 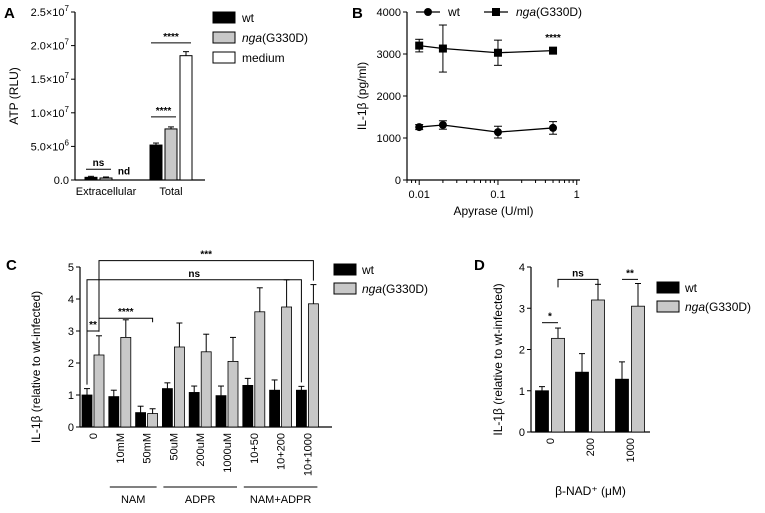 What do you see at coordinates (93, 325) in the screenshot?
I see `c-significance-label: **` at bounding box center [93, 325].